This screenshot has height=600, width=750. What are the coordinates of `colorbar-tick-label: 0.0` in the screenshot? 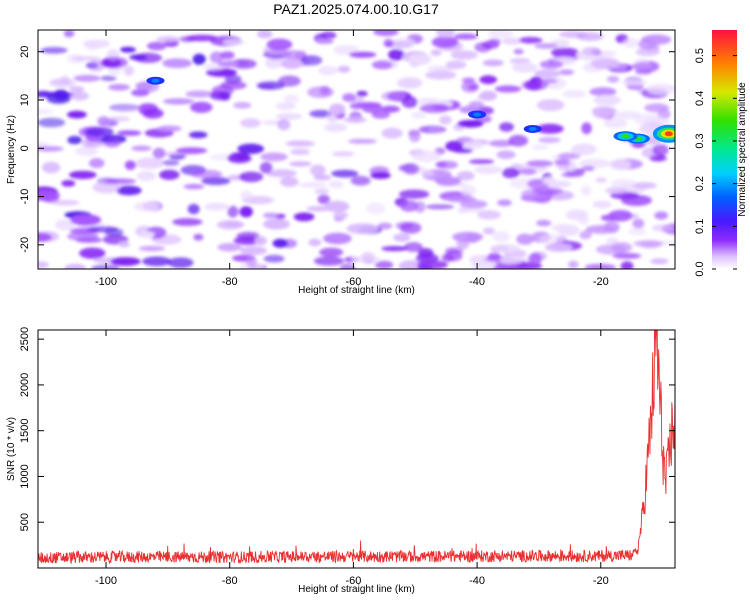 It's located at (700, 268).